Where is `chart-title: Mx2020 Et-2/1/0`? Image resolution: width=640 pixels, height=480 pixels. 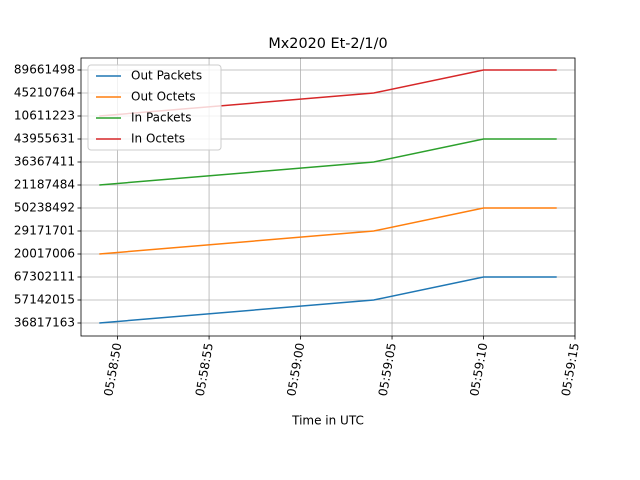 chart-title: Mx2020 Et-2/1/0 is located at coordinates (327, 44).